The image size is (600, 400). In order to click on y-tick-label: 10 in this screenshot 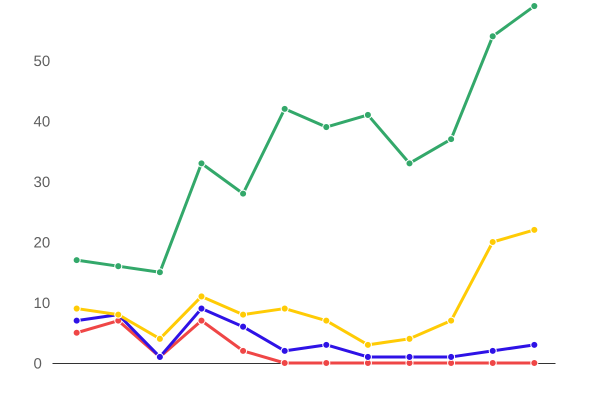, I will do `click(42, 303)`.